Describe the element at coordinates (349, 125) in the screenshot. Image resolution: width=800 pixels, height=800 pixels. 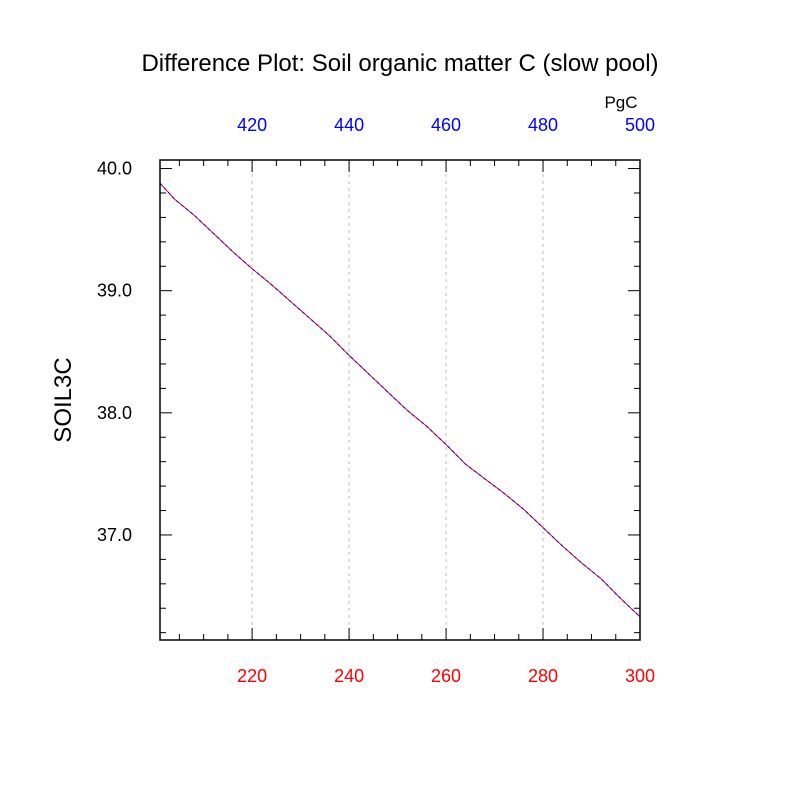
I see `top-tick-label: 440` at that location.